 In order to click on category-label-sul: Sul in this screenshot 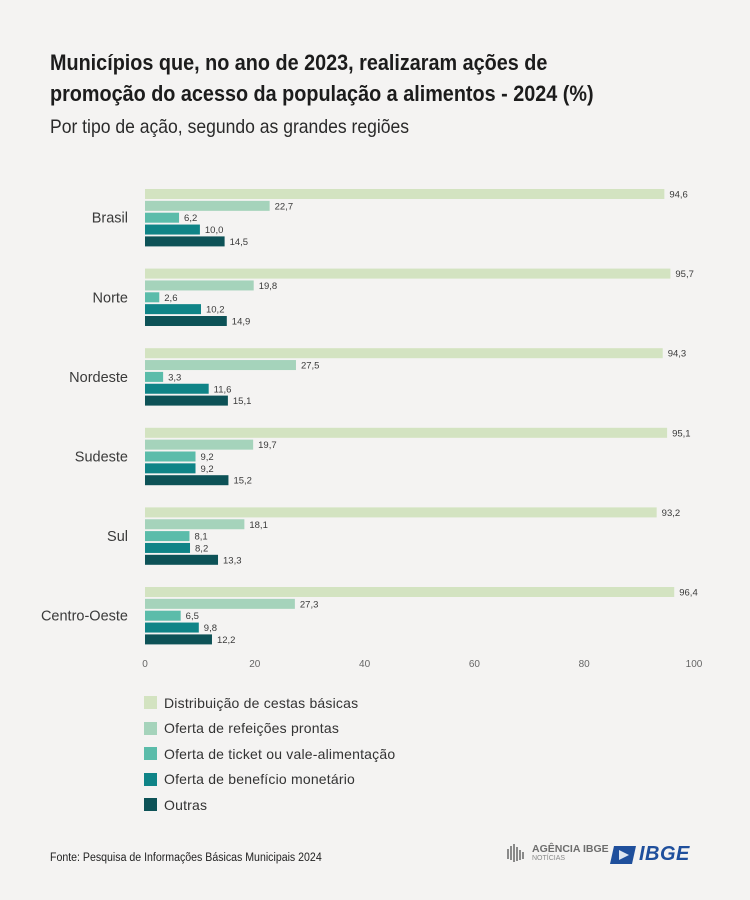, I will do `click(117, 537)`.